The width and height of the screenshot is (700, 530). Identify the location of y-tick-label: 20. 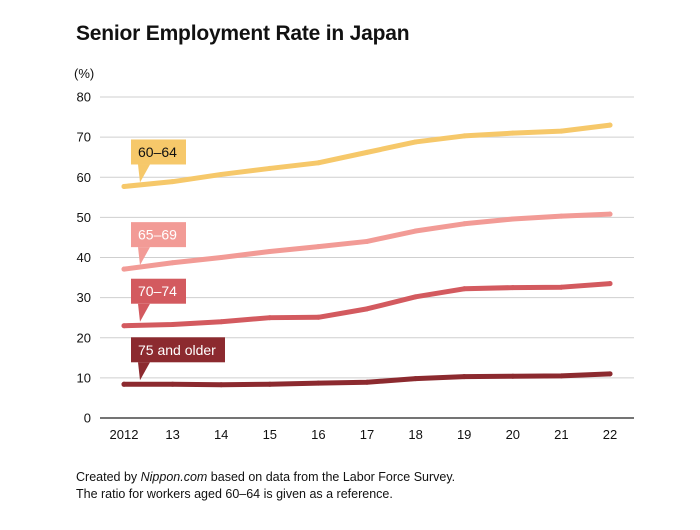
(84, 337).